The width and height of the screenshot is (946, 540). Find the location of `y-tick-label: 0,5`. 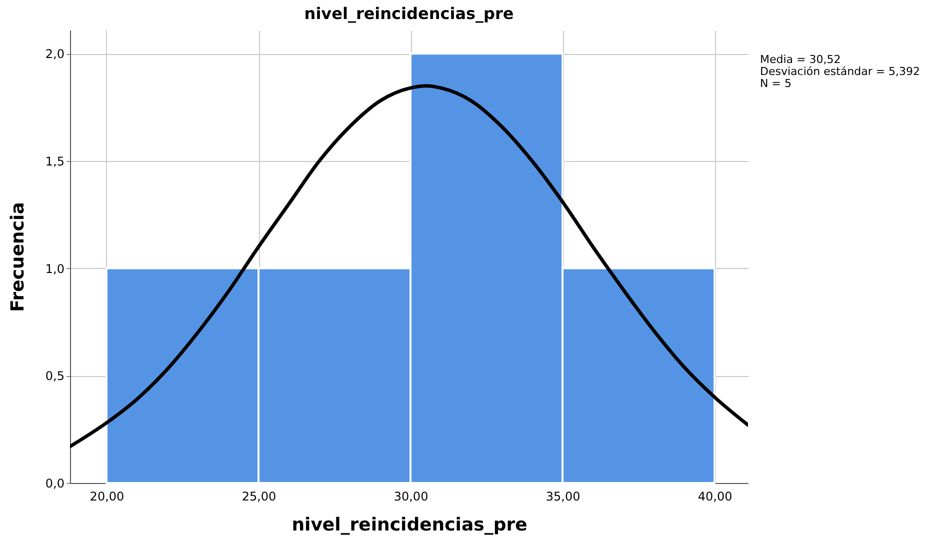

y-tick-label: 0,5 is located at coordinates (54, 376).